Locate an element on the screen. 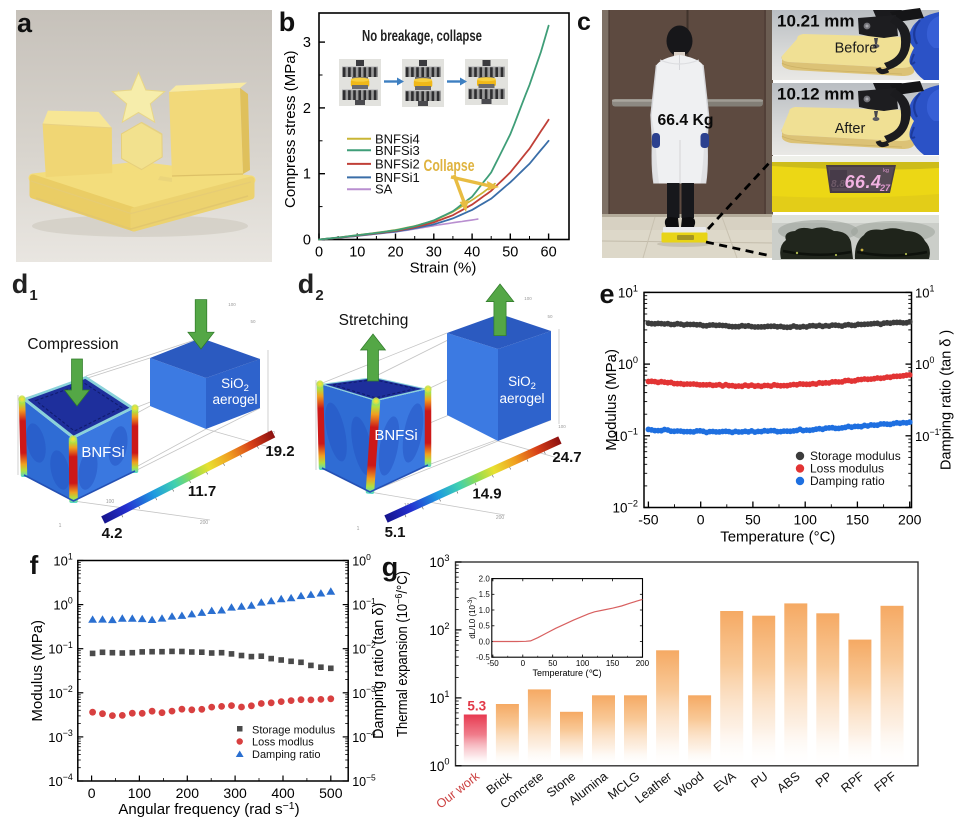 Image resolution: width=962 pixels, height=829 pixels. svg-text: 14.9 is located at coordinates (486, 494).